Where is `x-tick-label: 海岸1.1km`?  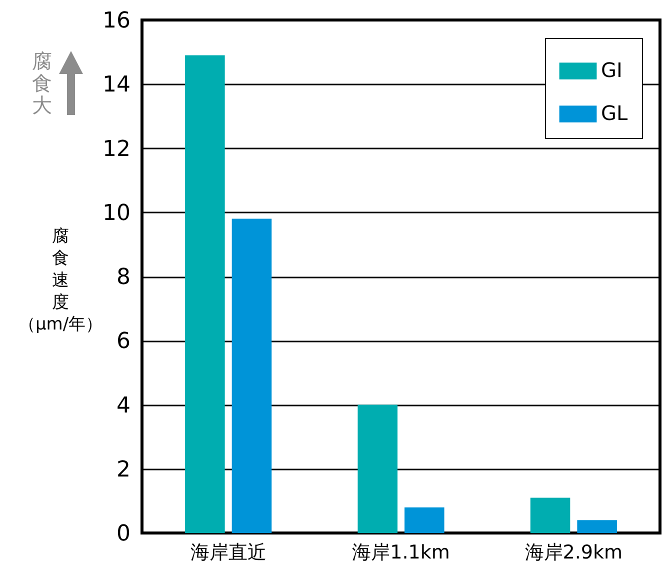 x-tick-label: 海岸1.1km is located at coordinates (401, 553).